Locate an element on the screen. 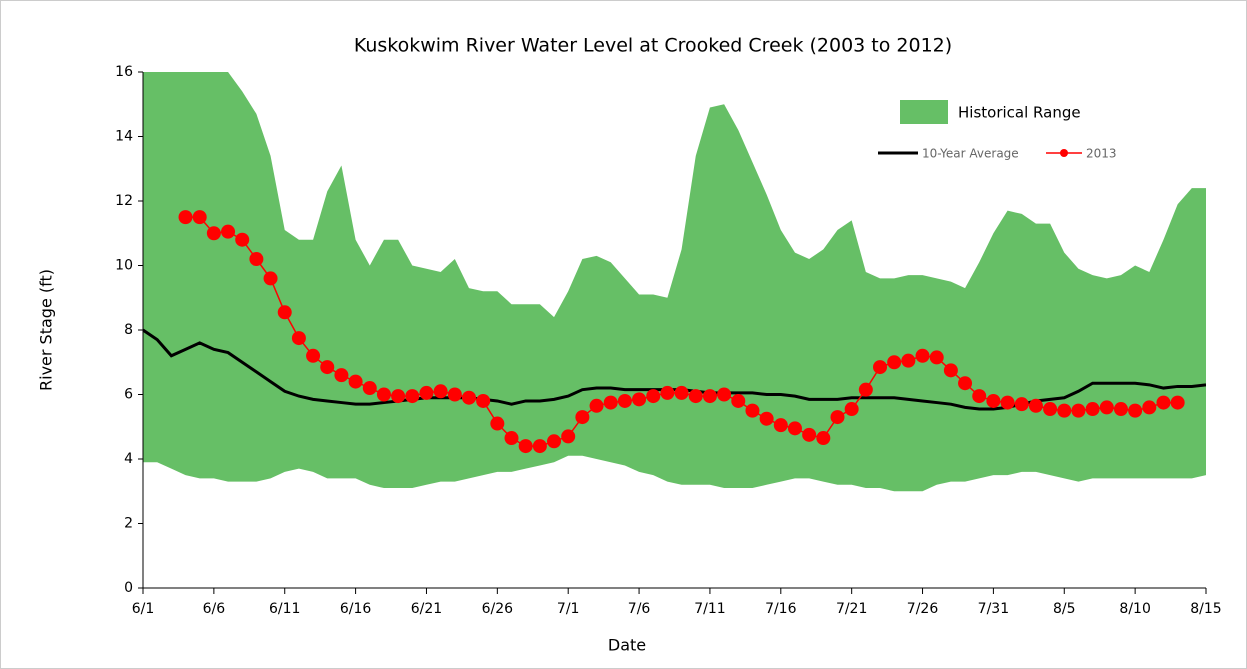  average-line is located at coordinates (674, 369).